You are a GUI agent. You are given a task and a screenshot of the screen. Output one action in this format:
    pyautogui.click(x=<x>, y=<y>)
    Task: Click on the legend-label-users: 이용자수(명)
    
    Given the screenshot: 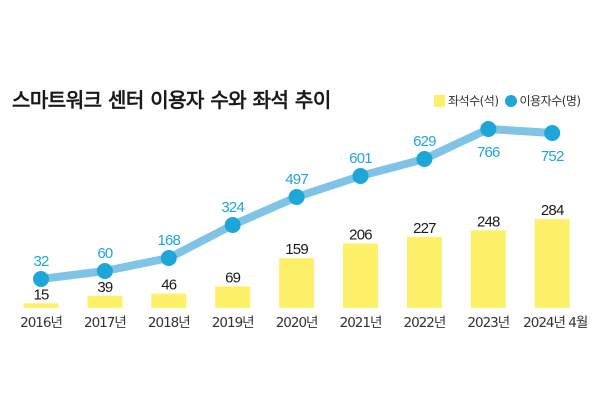 What is the action you would take?
    pyautogui.click(x=550, y=101)
    